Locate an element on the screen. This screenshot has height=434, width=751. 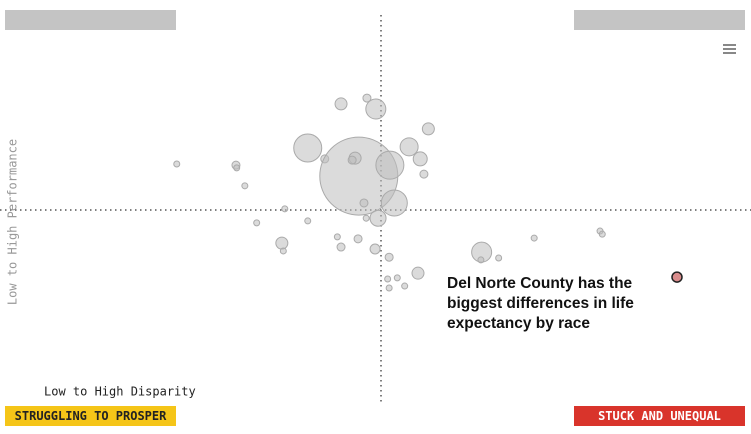
y-axis-label: Low to High Performance is located at coordinates (13, 222).